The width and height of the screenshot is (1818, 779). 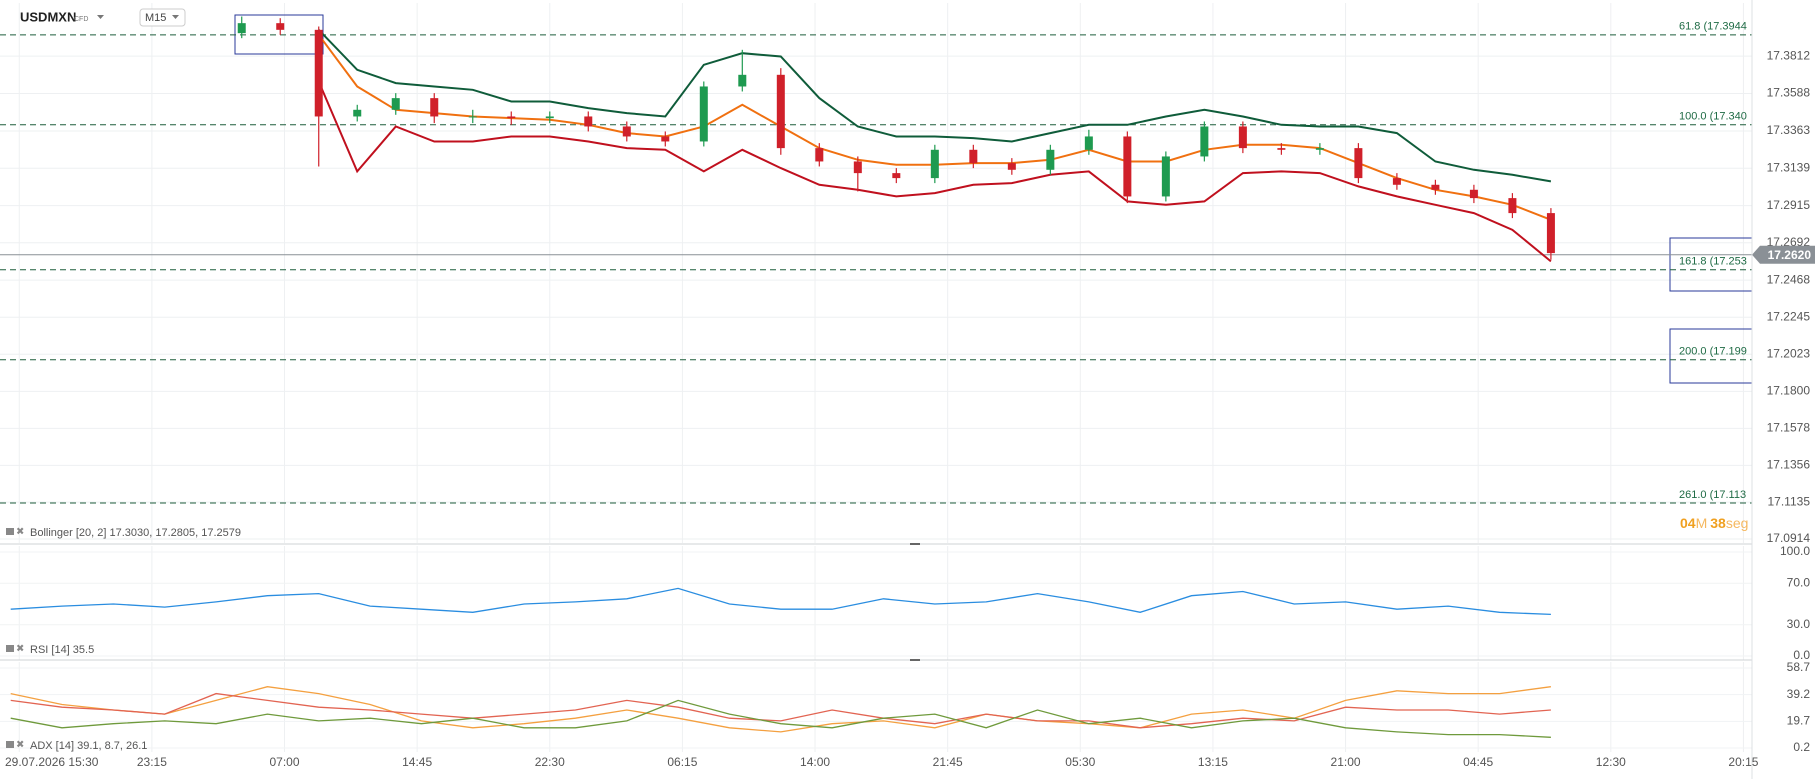 What do you see at coordinates (1702, 523) in the screenshot?
I see `countdown-minutes-unit: M` at bounding box center [1702, 523].